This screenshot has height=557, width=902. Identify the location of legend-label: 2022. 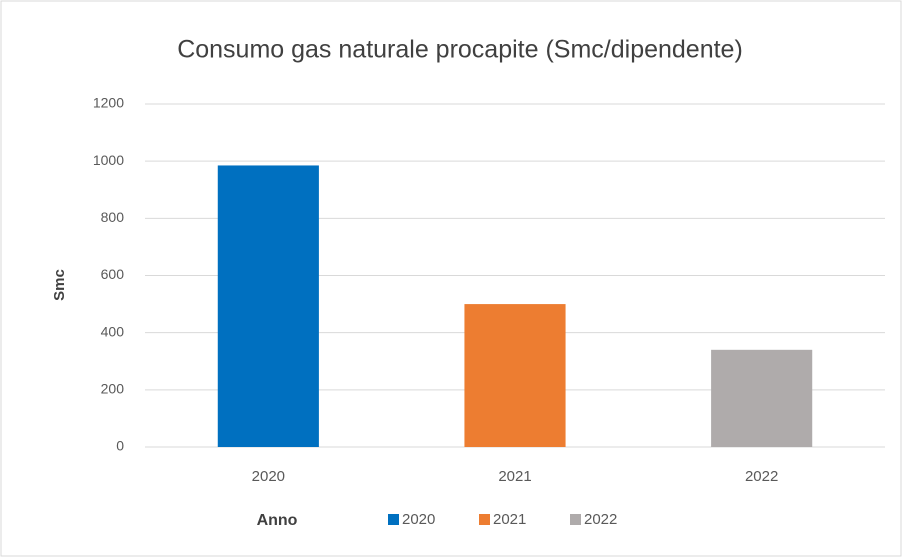
(600, 519).